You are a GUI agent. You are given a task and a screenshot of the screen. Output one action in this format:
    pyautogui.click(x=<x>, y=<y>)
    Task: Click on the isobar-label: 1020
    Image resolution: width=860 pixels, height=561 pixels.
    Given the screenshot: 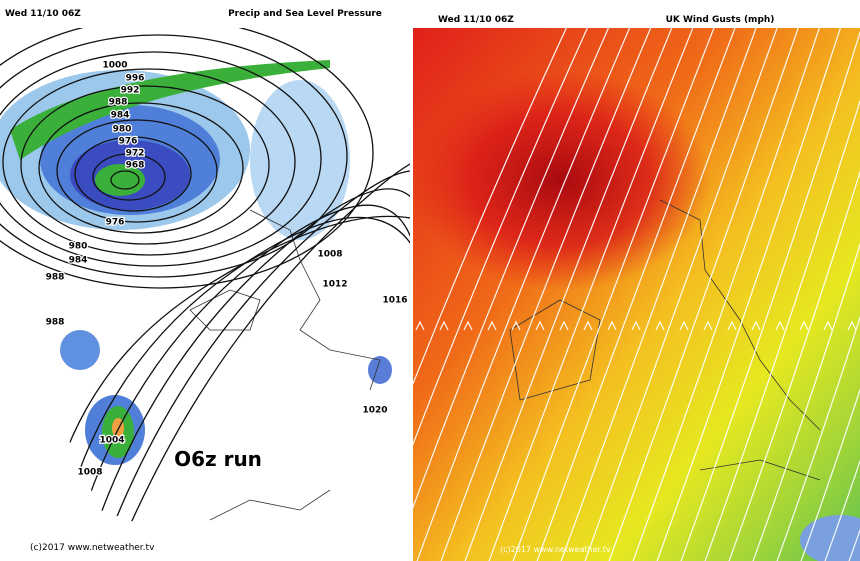 What is the action you would take?
    pyautogui.click(x=374, y=411)
    